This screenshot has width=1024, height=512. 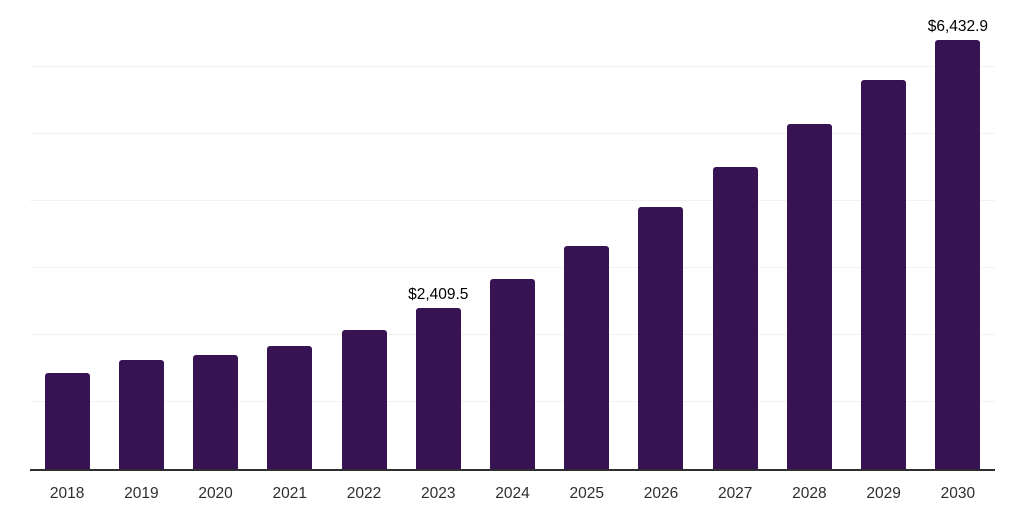 I want to click on bar-2028, so click(x=809, y=296).